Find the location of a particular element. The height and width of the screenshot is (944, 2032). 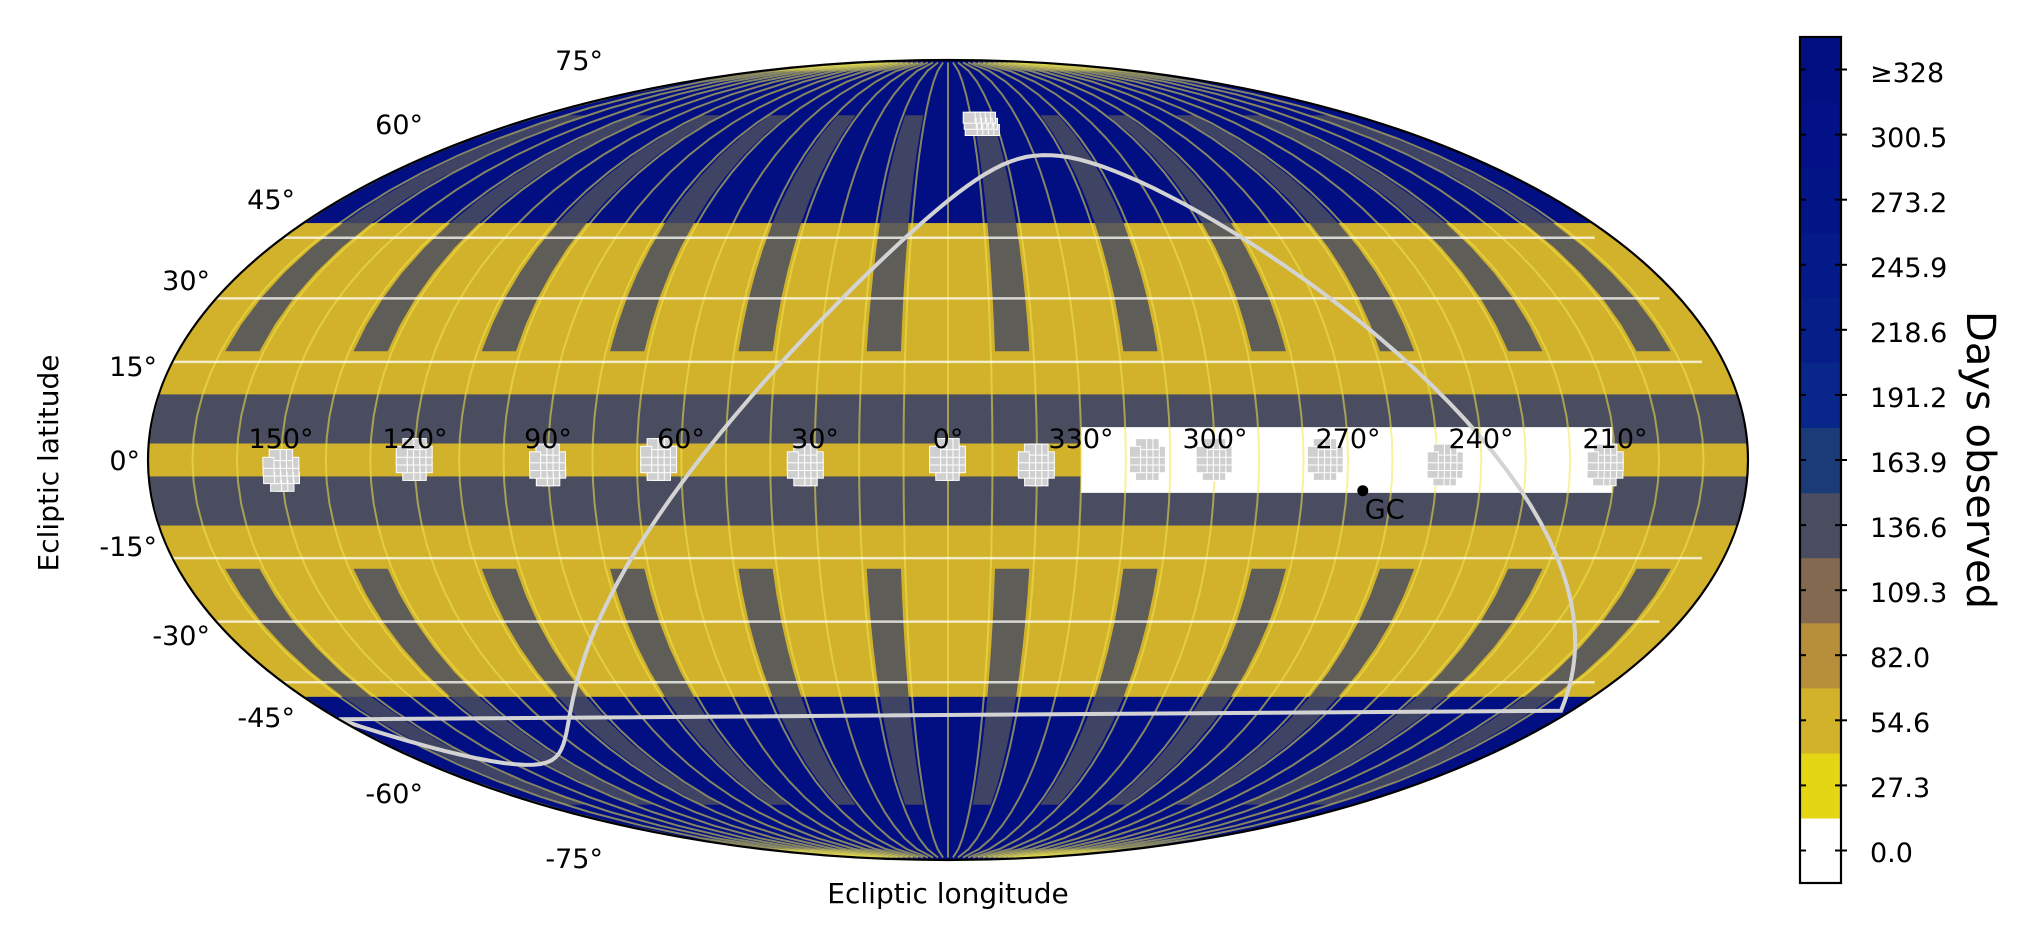

colorbar-title: Days observed is located at coordinates (1980, 460).